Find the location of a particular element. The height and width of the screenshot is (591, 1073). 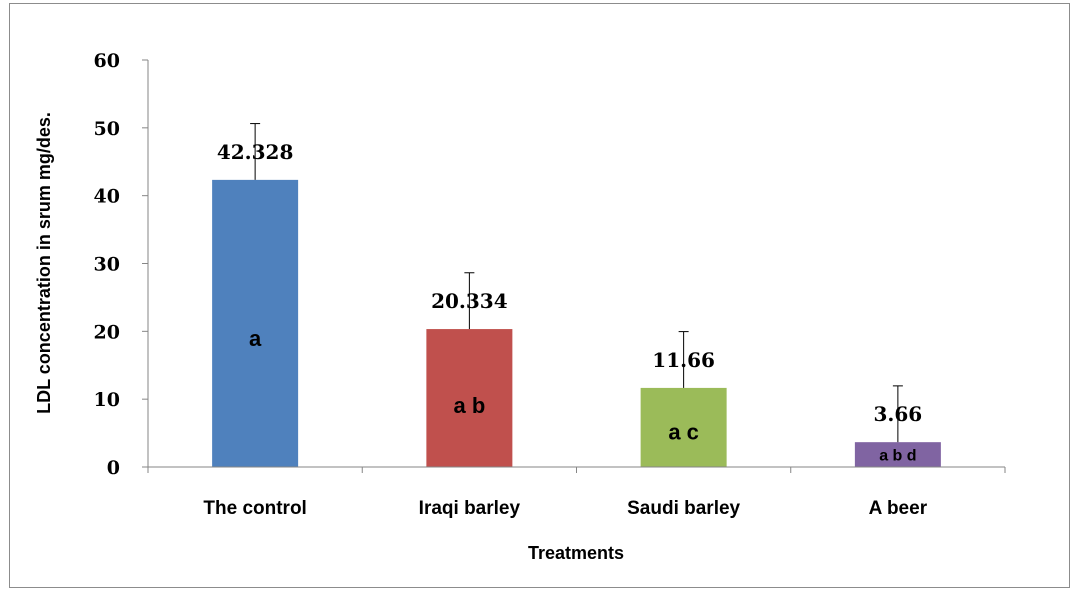

y-tick-label: 40 is located at coordinates (107, 197).